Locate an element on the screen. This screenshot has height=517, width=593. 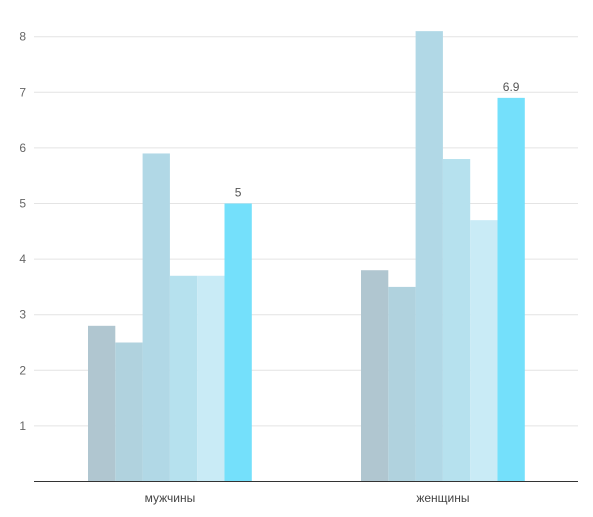
y-tick-label: 5 is located at coordinates (22, 204).